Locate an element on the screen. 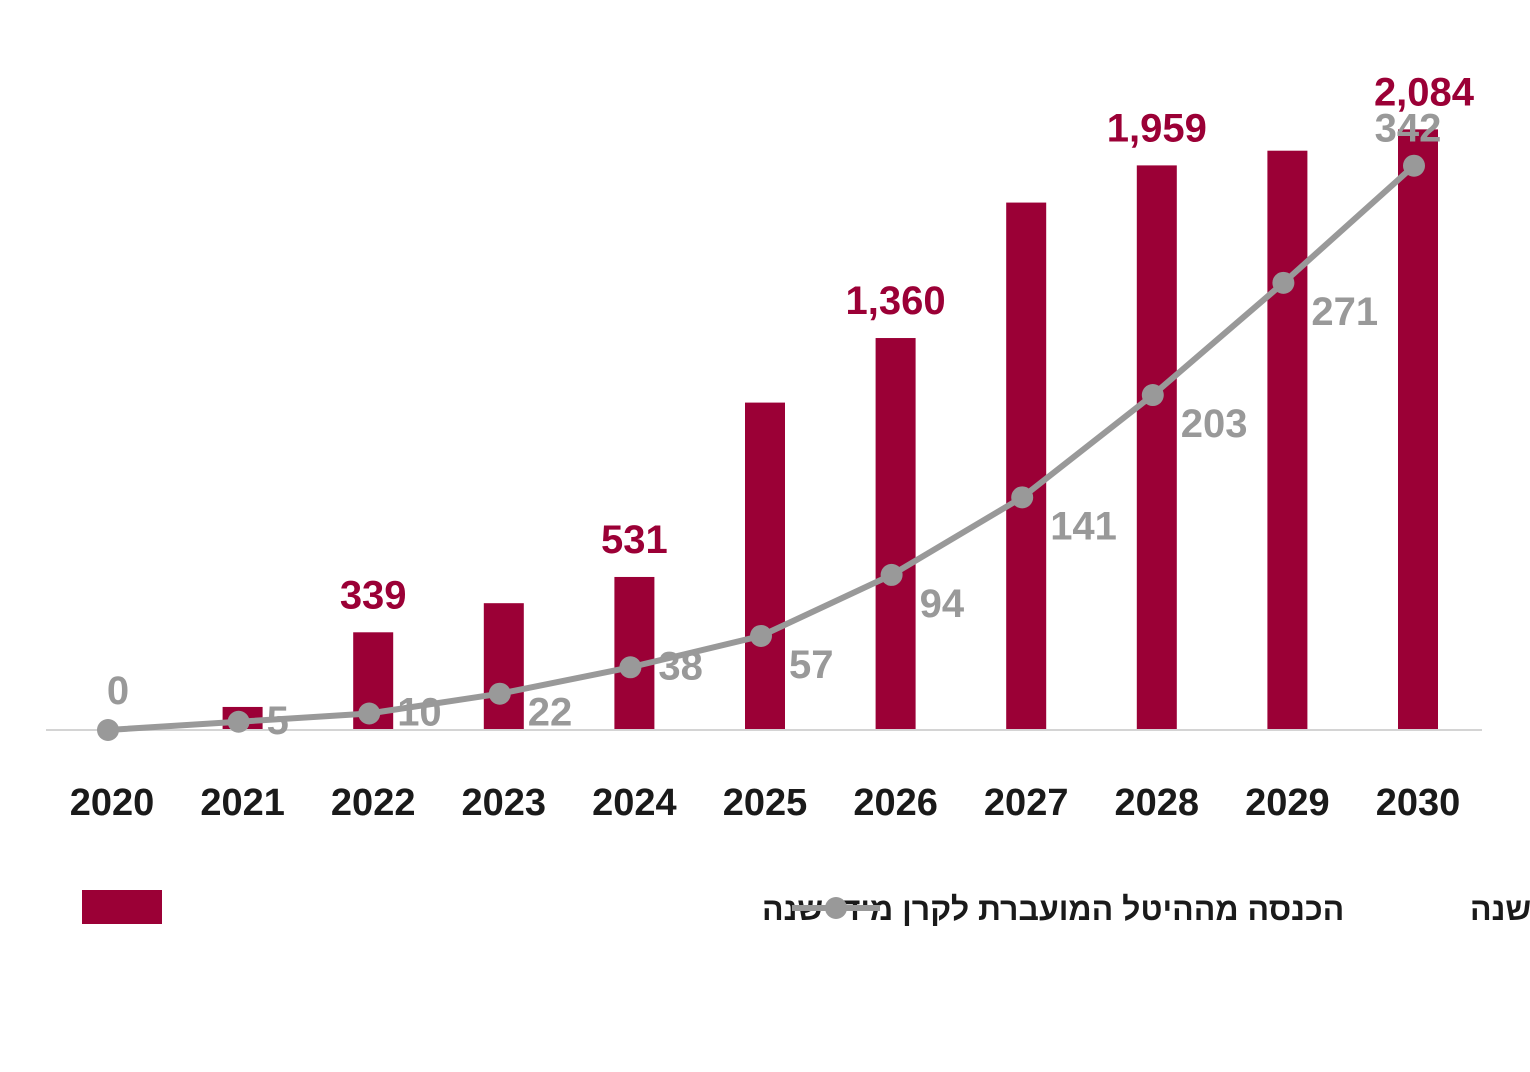  bar-value-label-2026: 1,360 is located at coordinates (896, 301).